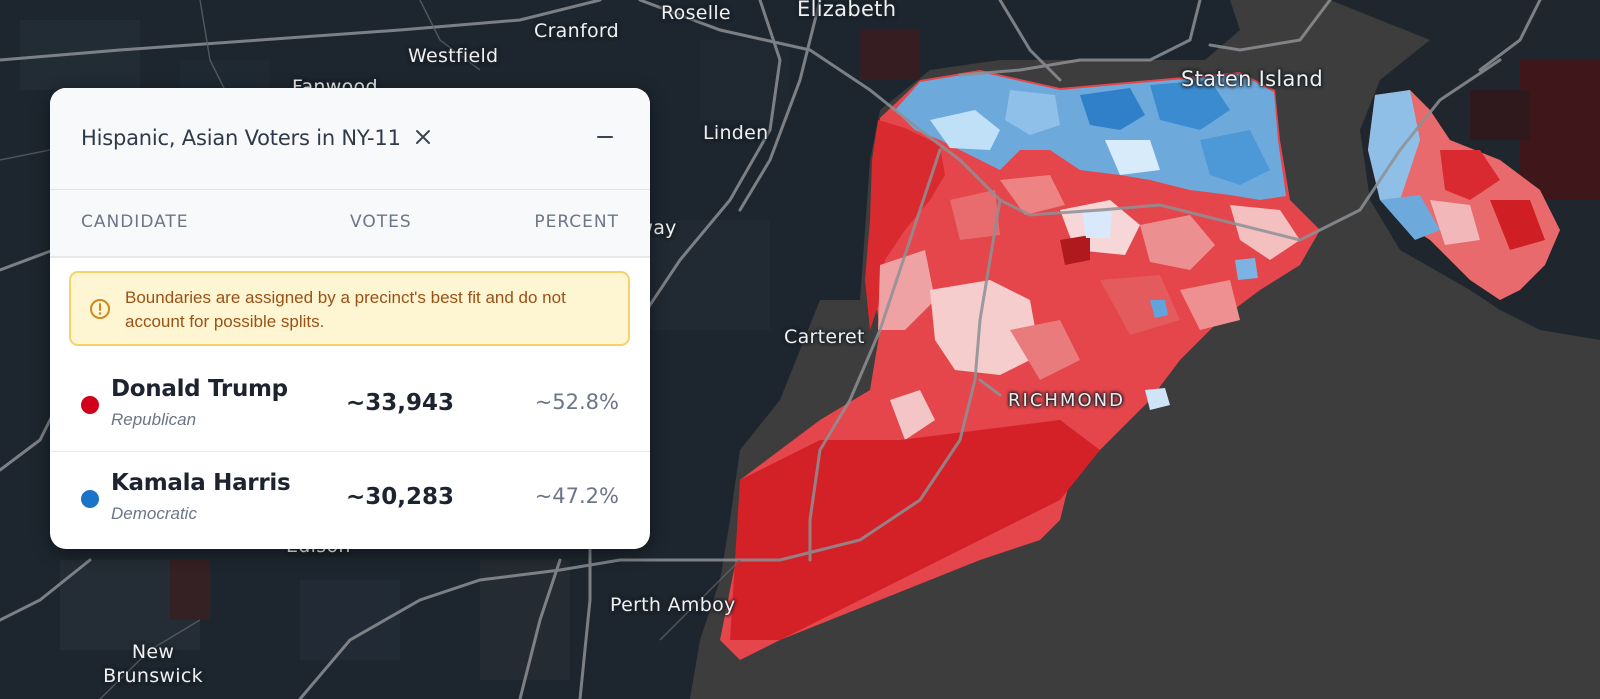 This screenshot has height=699, width=1600. What do you see at coordinates (100, 309) in the screenshot?
I see `info-circle-icon` at bounding box center [100, 309].